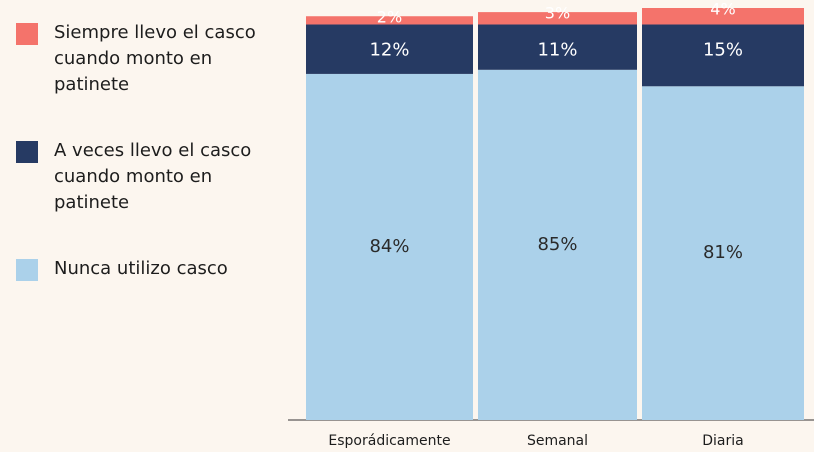  I want to click on data-label: 3%, so click(557, 13).